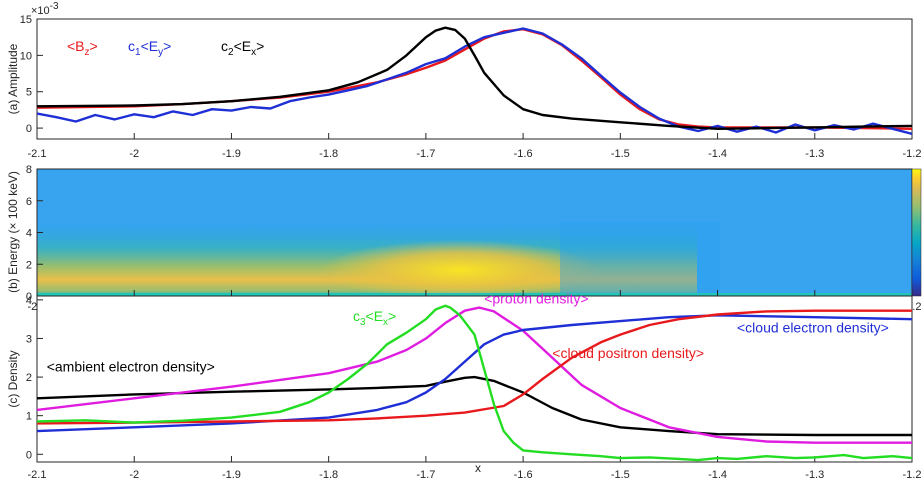  What do you see at coordinates (149, 48) in the screenshot?
I see `legend-c1-ey: c1<Ey>` at bounding box center [149, 48].